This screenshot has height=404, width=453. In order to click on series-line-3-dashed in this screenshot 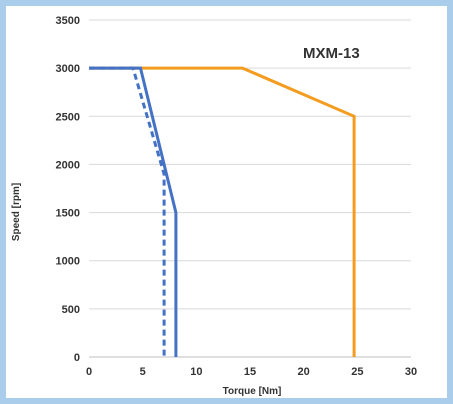, I will do `click(127, 211)`.